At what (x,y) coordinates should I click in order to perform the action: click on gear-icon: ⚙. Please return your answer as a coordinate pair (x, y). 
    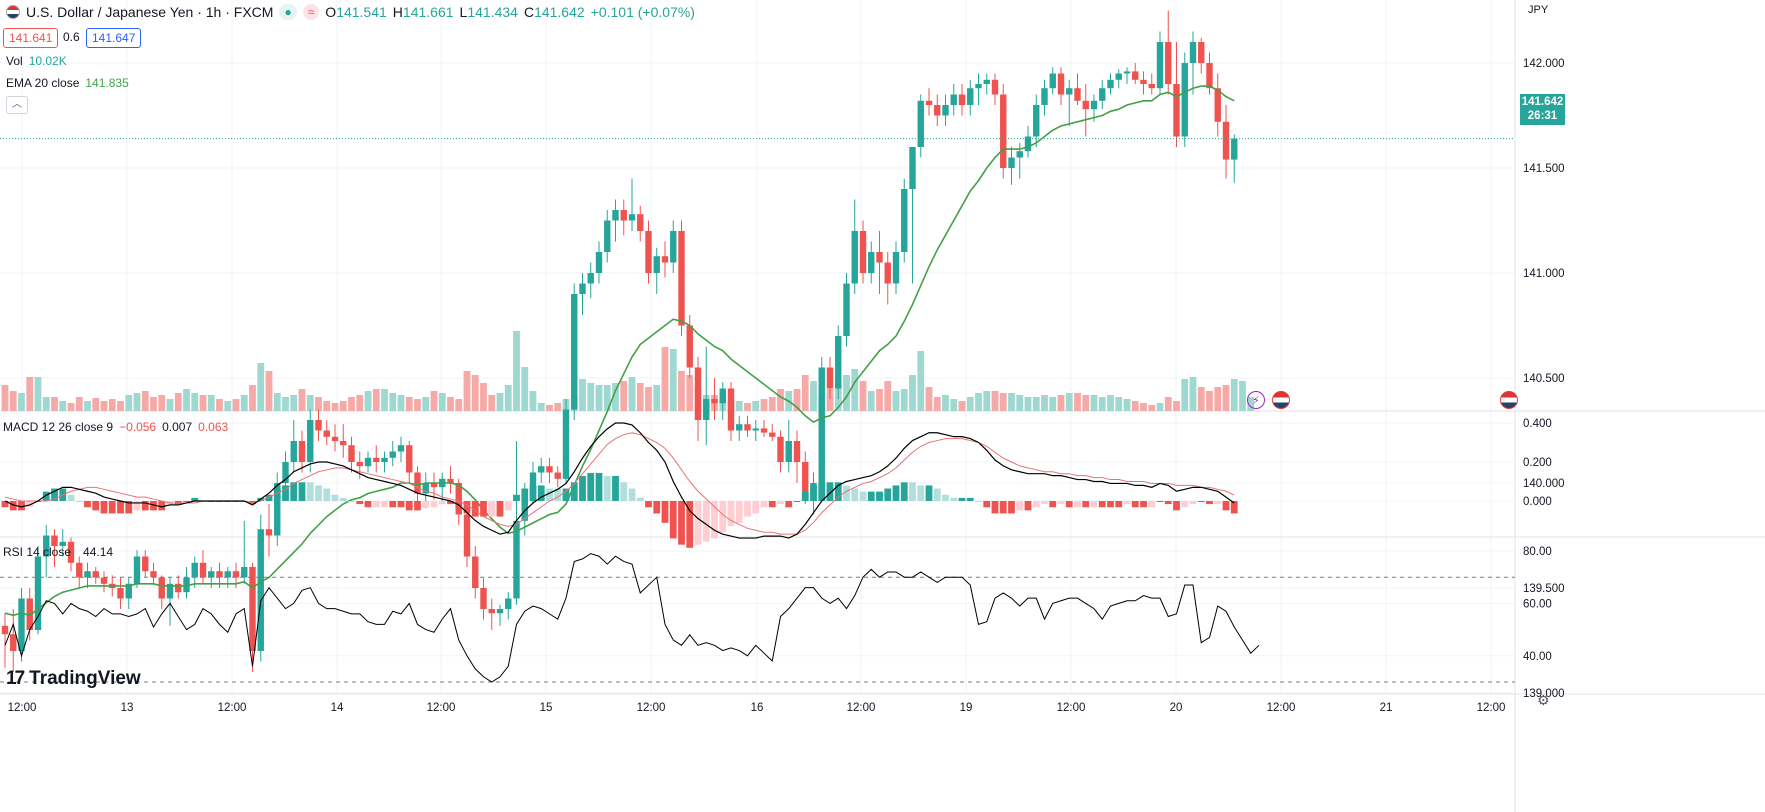
    Looking at the image, I should click on (1543, 700).